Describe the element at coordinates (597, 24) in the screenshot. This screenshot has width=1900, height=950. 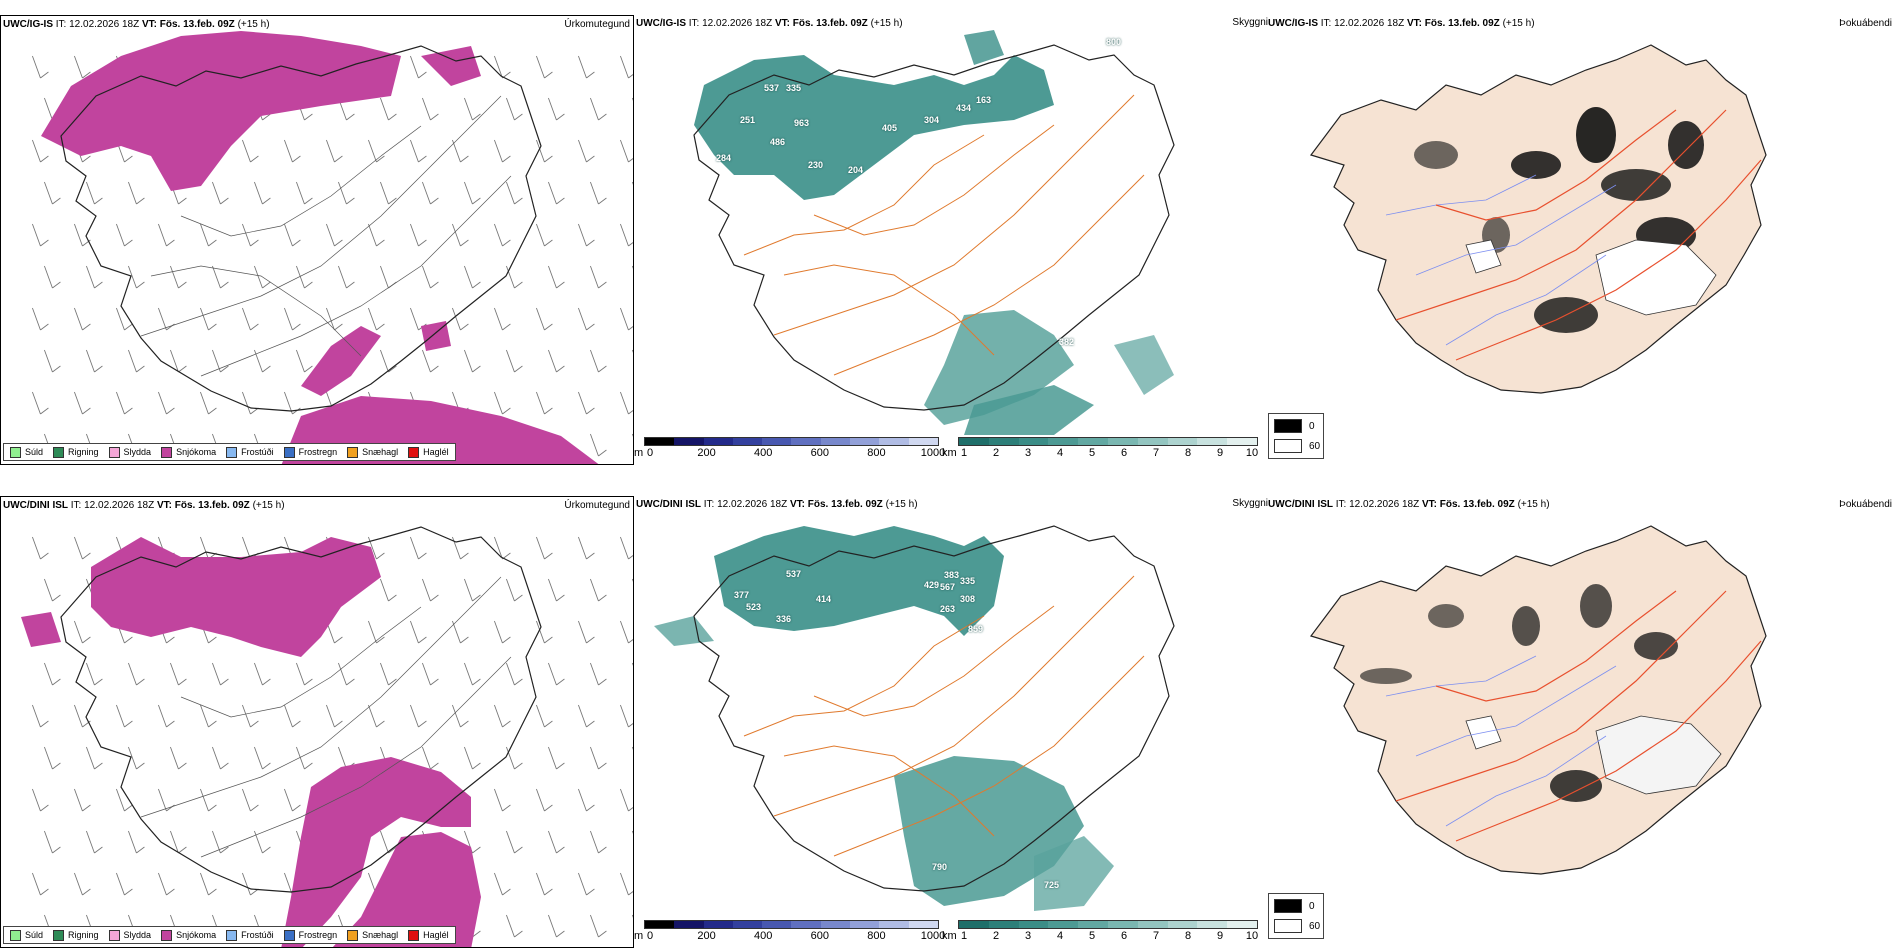
I see `precip-type-label: Úrkomutegund` at that location.